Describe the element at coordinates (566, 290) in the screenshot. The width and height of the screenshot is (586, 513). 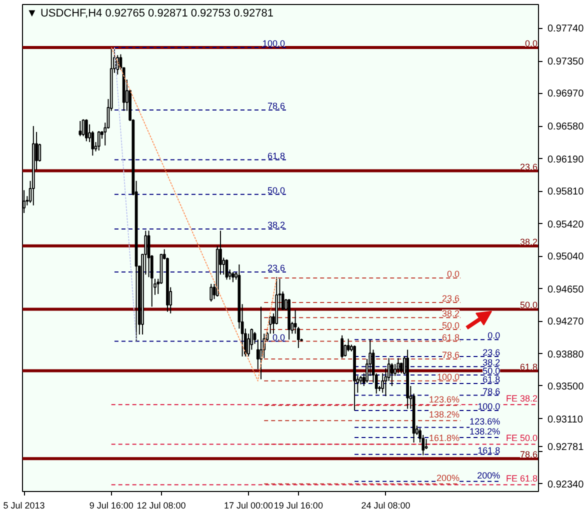
I see `y-tick-label: 0.94650` at that location.